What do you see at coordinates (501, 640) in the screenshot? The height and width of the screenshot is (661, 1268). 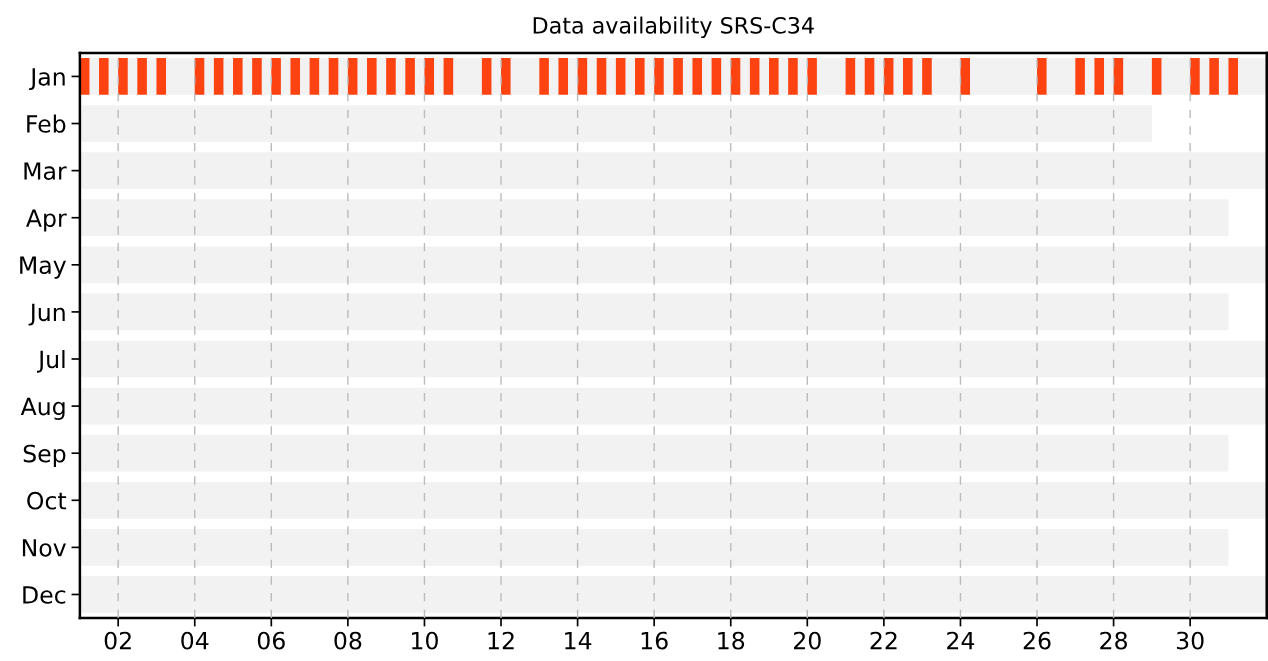 I see `x-tick-label: 12` at bounding box center [501, 640].